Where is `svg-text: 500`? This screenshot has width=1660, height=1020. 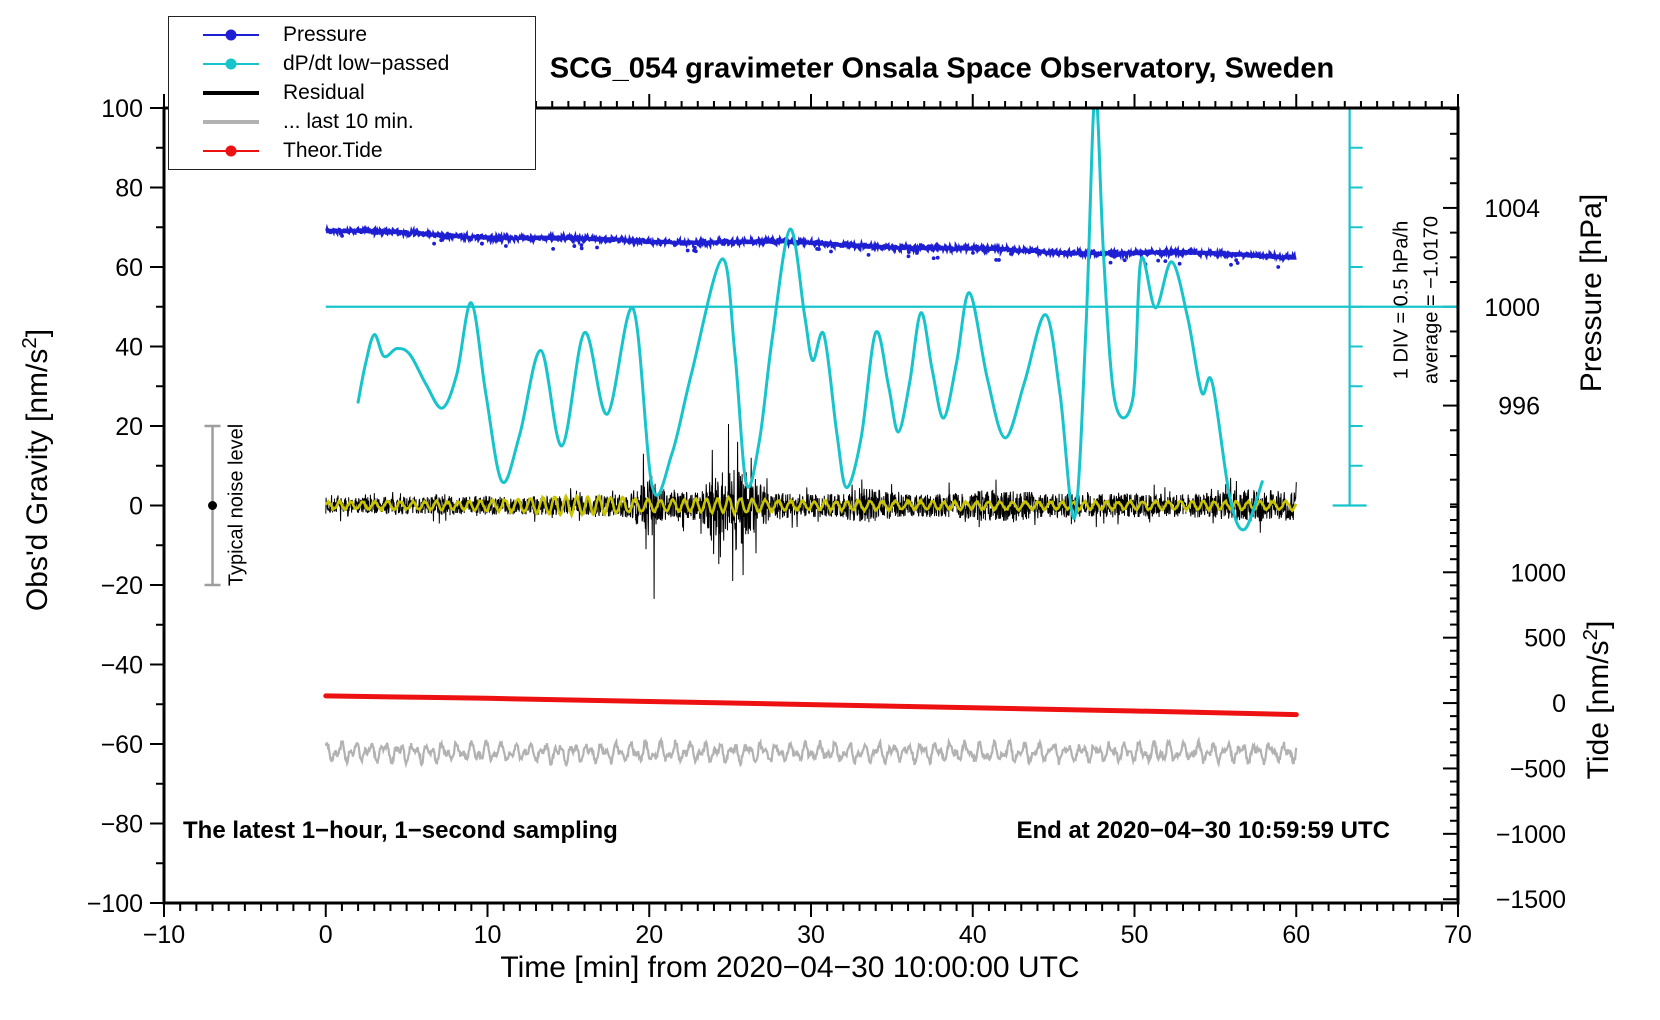 svg-text: 500 is located at coordinates (1545, 639).